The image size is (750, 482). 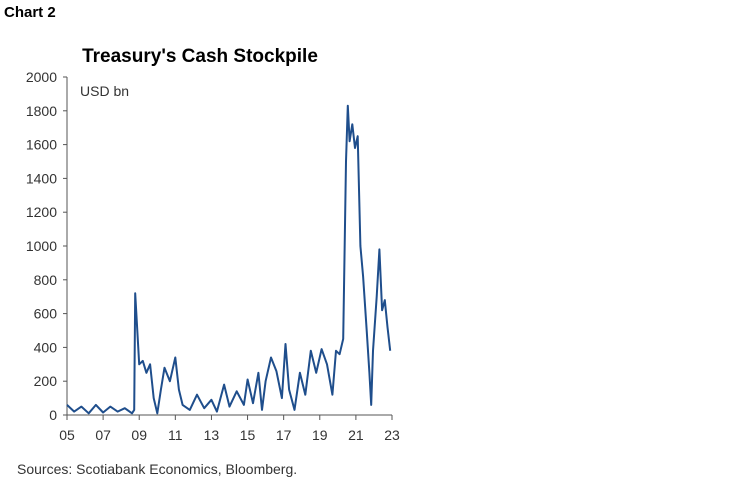 What do you see at coordinates (41, 212) in the screenshot?
I see `y-tick-label: 1200` at bounding box center [41, 212].